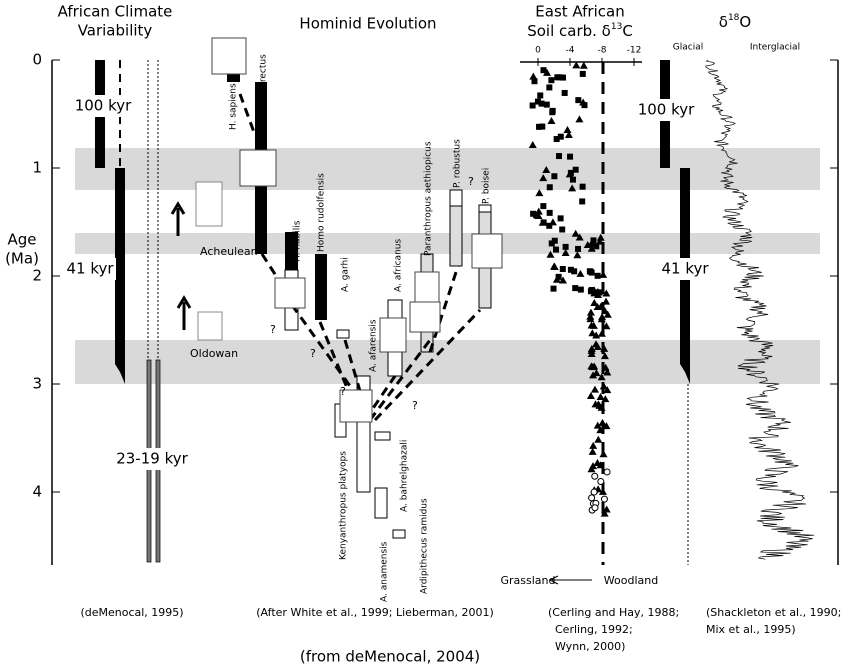 This screenshot has width=848, height=669. Describe the element at coordinates (21, 240) in the screenshot. I see `axis-label: Age` at that location.